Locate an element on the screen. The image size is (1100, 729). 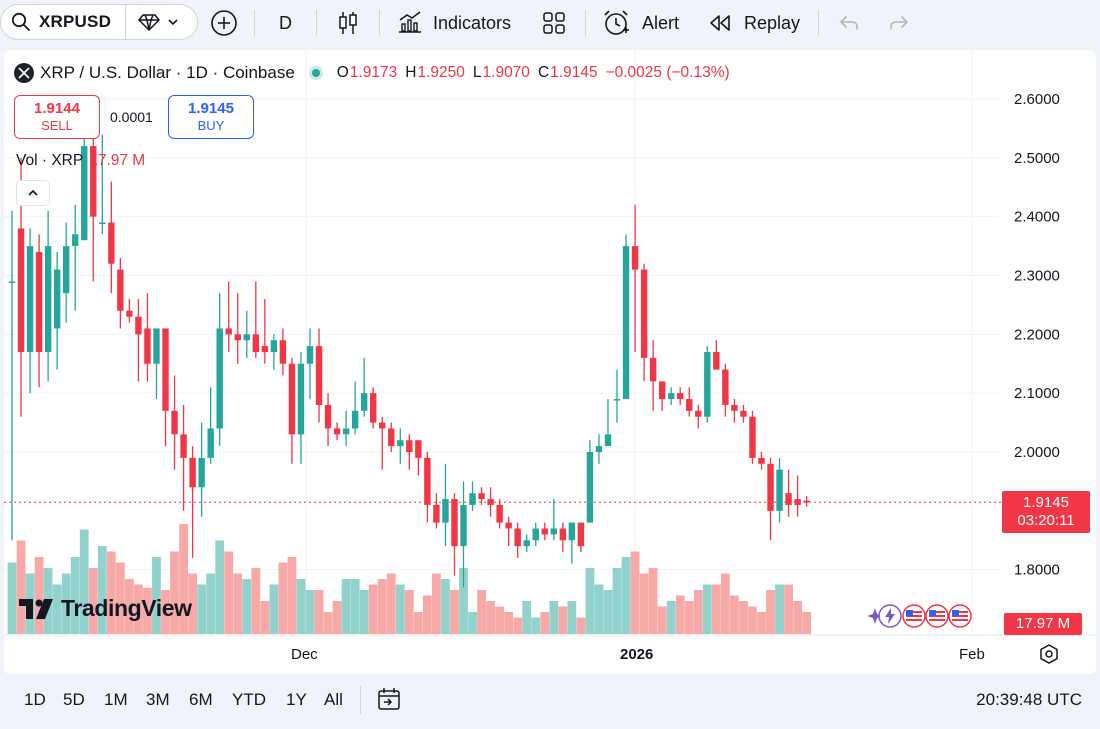
range-1m: 1M is located at coordinates (116, 699).